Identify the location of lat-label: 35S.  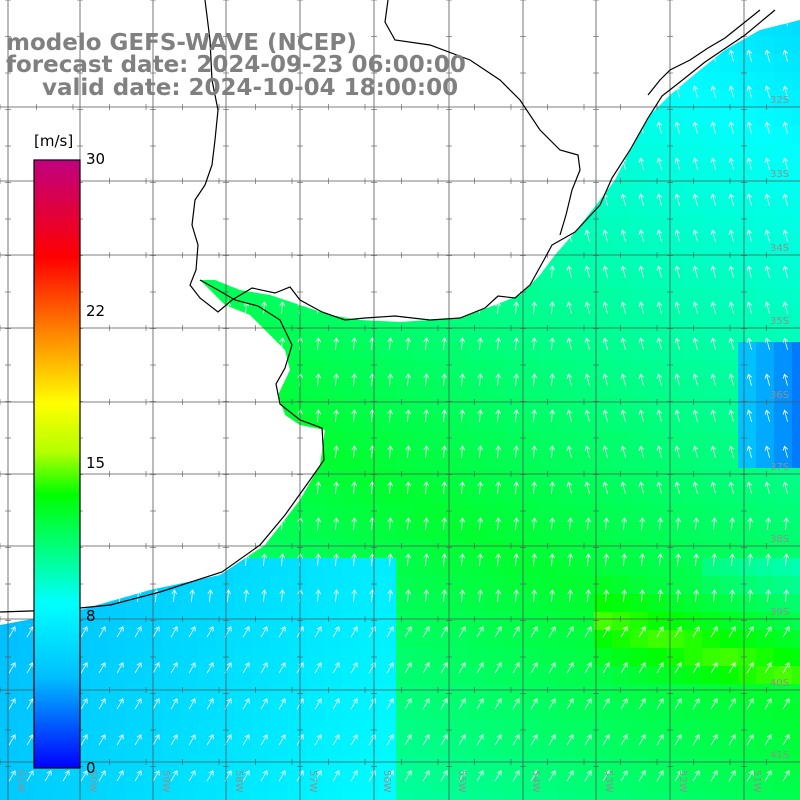
(779, 321).